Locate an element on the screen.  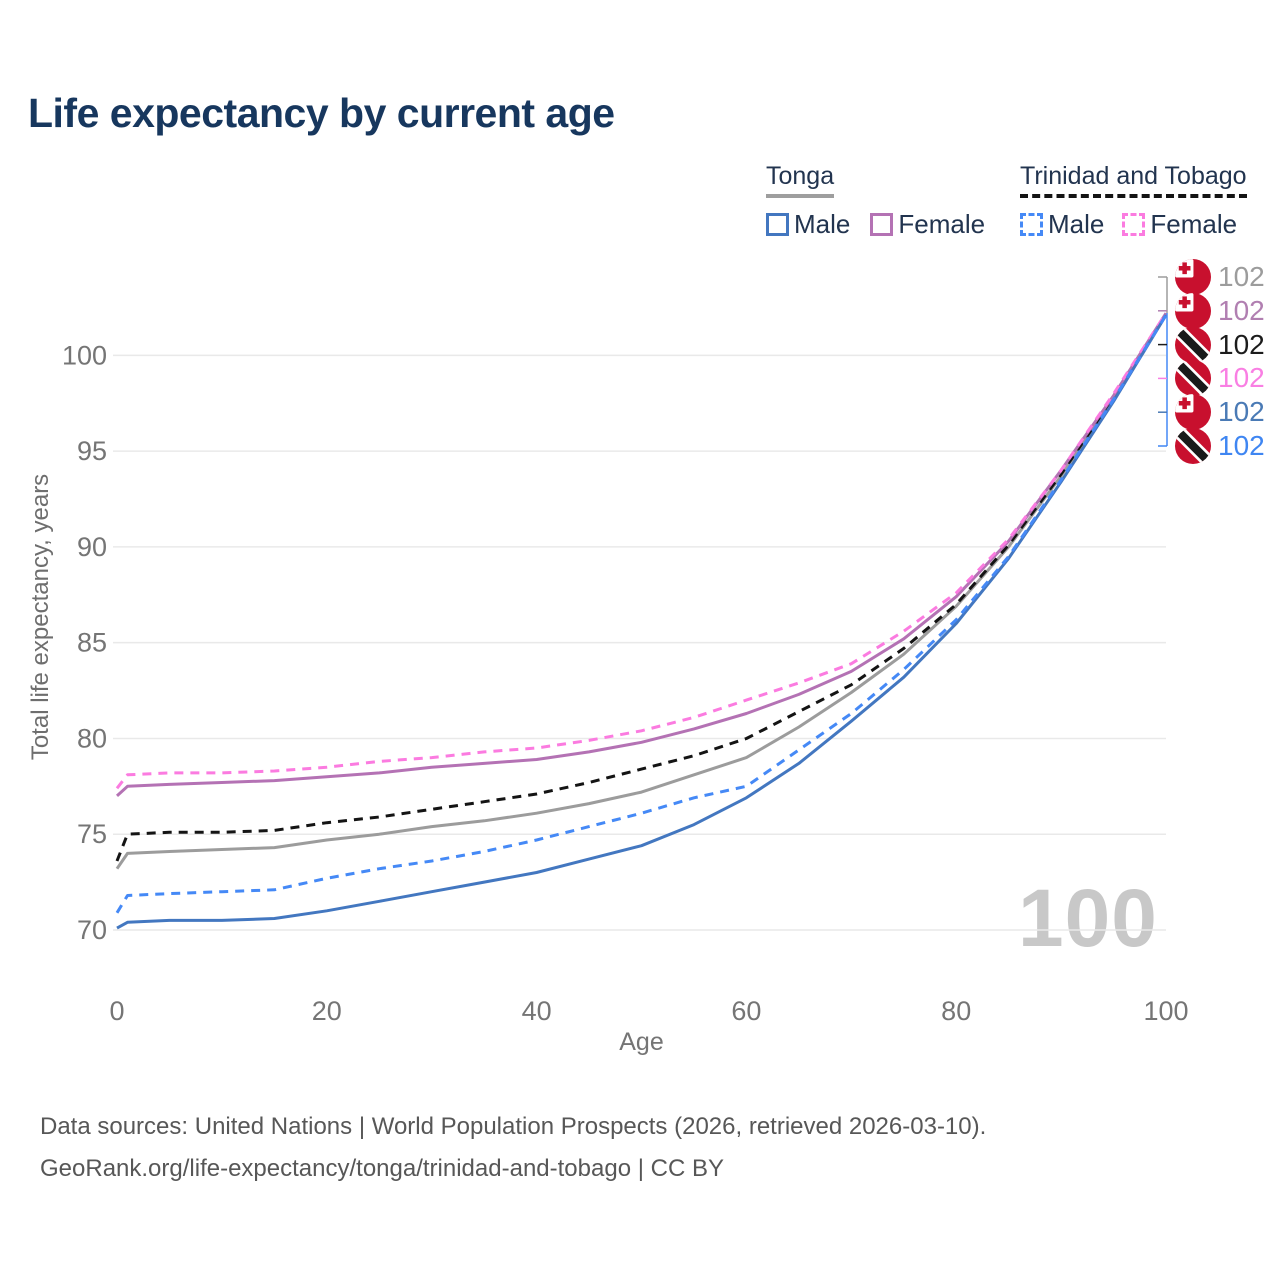
legend-label-tt-female: Female is located at coordinates (1194, 224).